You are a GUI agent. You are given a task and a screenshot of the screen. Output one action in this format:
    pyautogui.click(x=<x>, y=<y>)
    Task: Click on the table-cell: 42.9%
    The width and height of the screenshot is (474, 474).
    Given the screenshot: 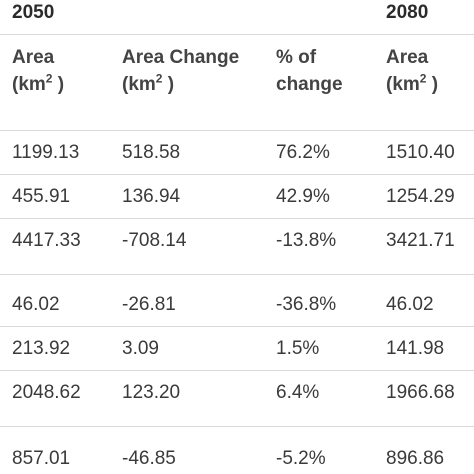 What is the action you would take?
    pyautogui.click(x=303, y=196)
    